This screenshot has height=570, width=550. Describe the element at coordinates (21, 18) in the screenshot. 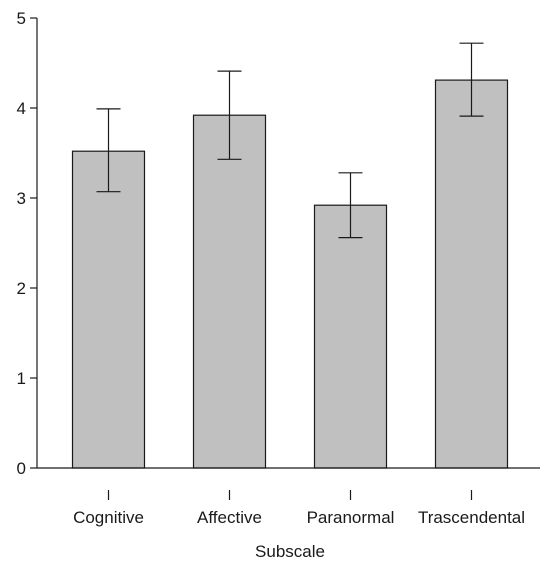

I see `y-tick-label: 5` at that location.